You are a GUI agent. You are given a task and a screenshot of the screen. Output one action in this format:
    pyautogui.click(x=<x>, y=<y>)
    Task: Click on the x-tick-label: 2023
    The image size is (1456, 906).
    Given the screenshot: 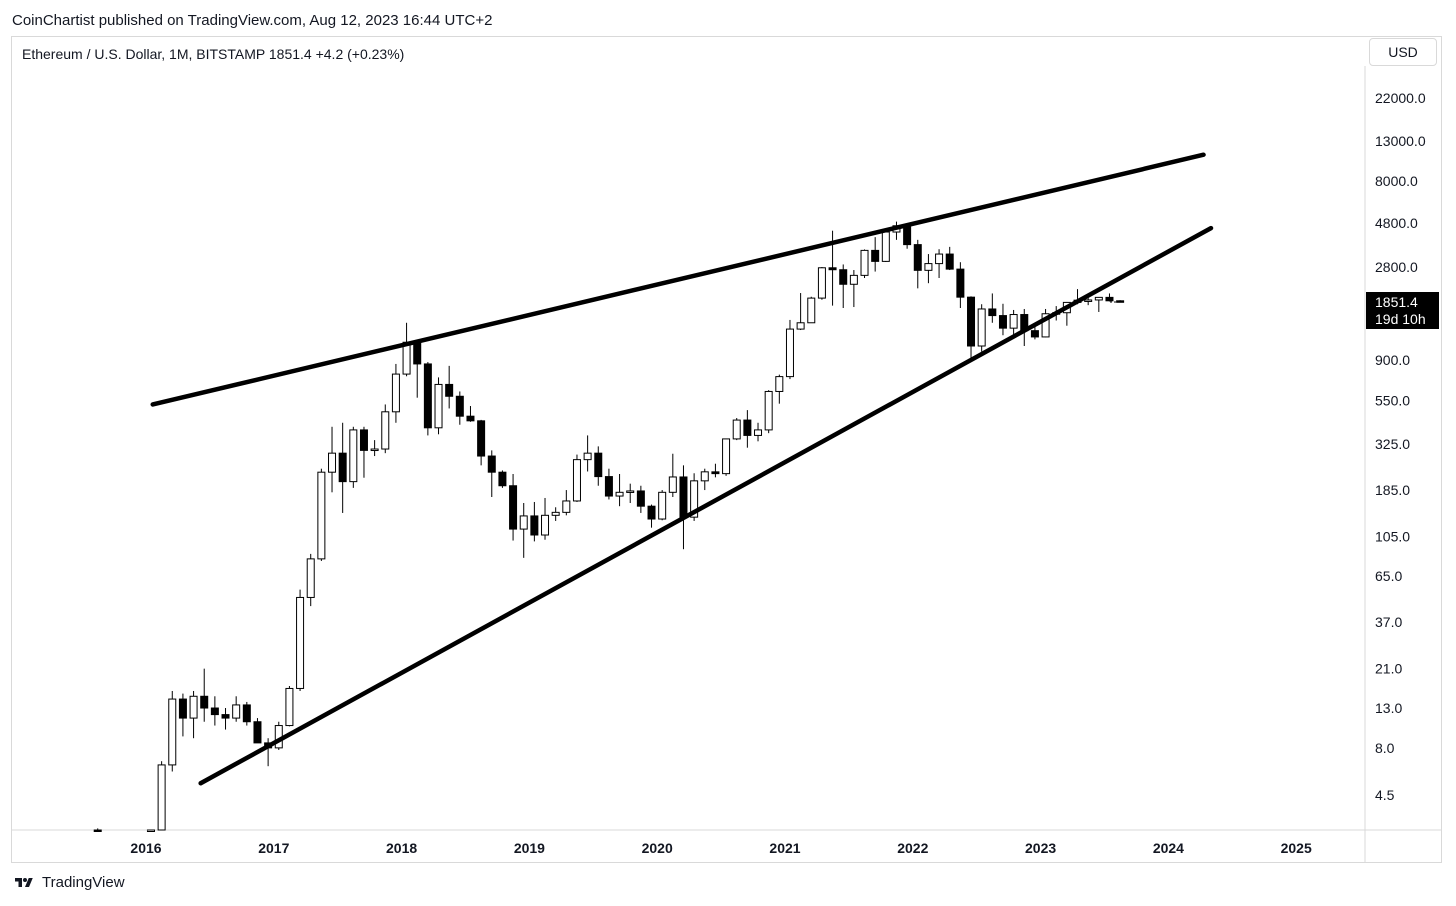 What is the action you would take?
    pyautogui.click(x=1040, y=848)
    